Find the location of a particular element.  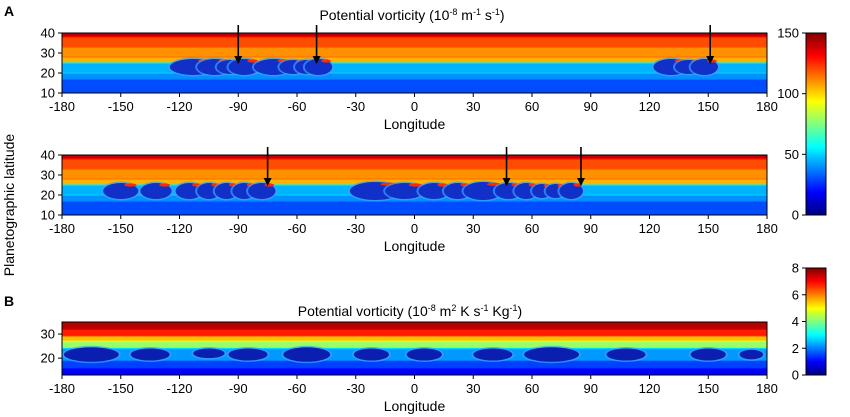

panel-a-title: Potential vorticity (10-8 m-1 s-1) is located at coordinates (411, 15).